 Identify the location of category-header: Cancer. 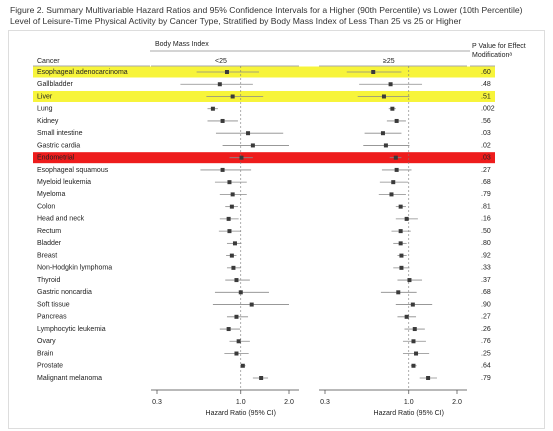
(48, 61).